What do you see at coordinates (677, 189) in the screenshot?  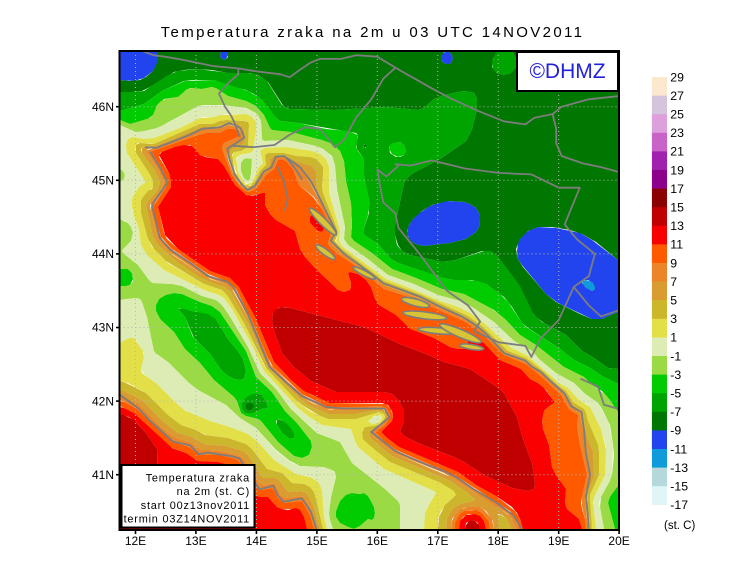 I see `svg-text: 17` at bounding box center [677, 189].